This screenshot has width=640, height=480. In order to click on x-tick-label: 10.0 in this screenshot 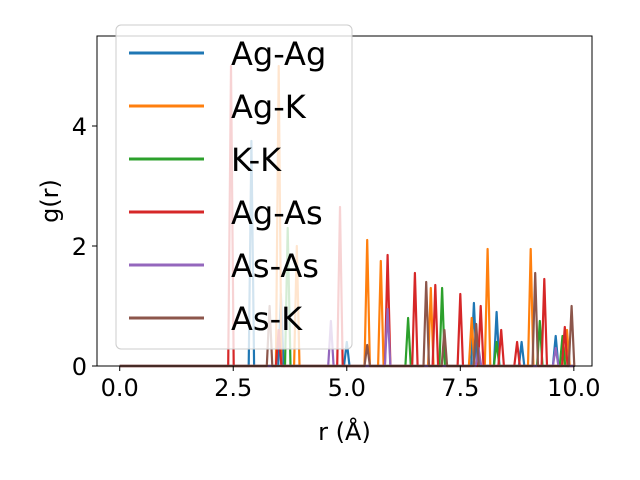, I will do `click(573, 388)`.